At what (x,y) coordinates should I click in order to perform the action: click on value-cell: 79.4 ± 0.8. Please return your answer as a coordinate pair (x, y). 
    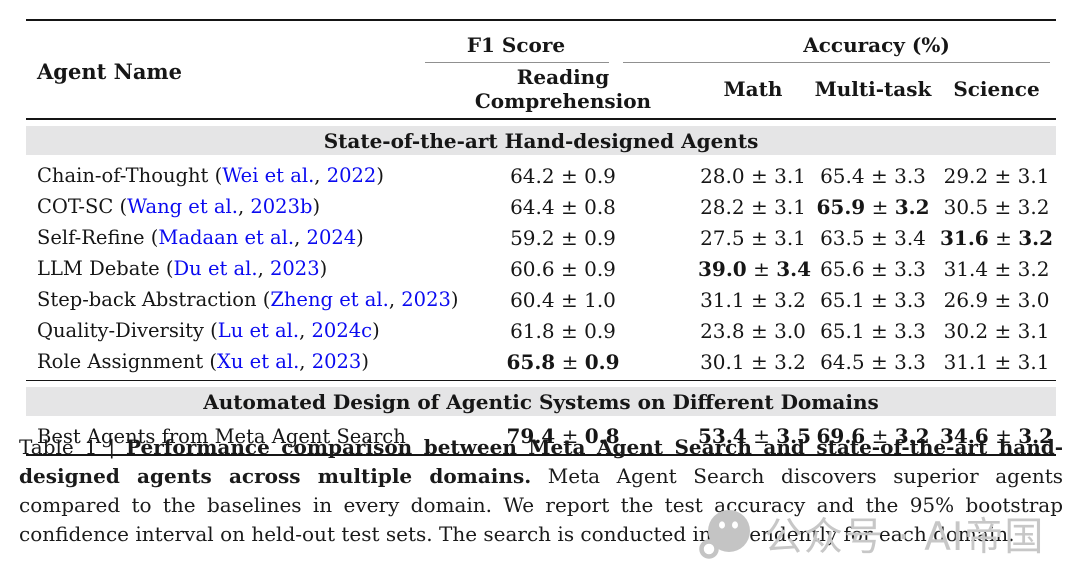
    Looking at the image, I should click on (563, 438).